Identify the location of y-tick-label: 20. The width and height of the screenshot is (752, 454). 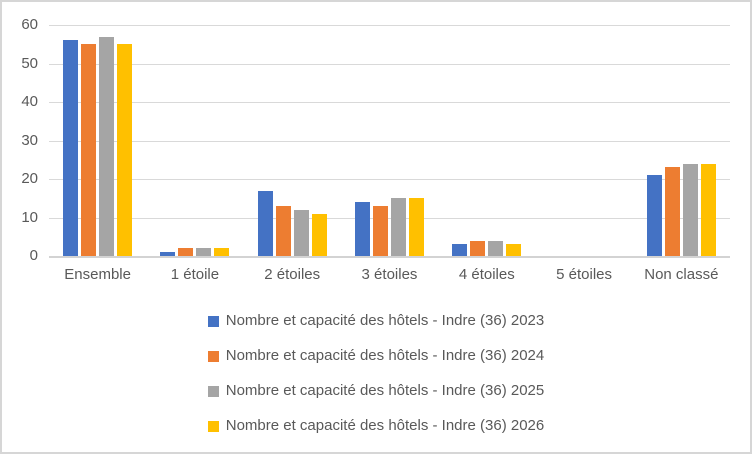
(29, 178).